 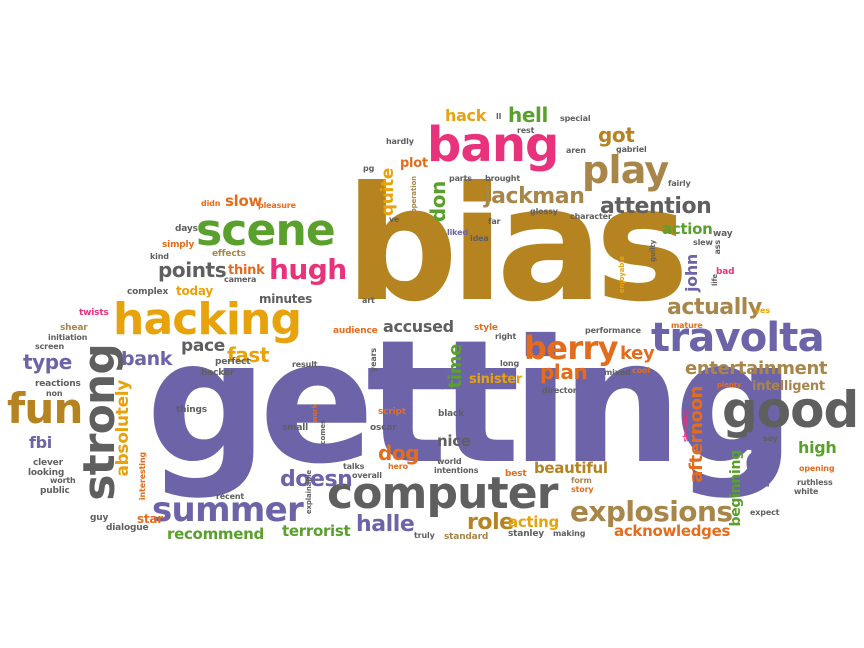 What do you see at coordinates (48, 463) in the screenshot?
I see `word-clever: clever` at bounding box center [48, 463].